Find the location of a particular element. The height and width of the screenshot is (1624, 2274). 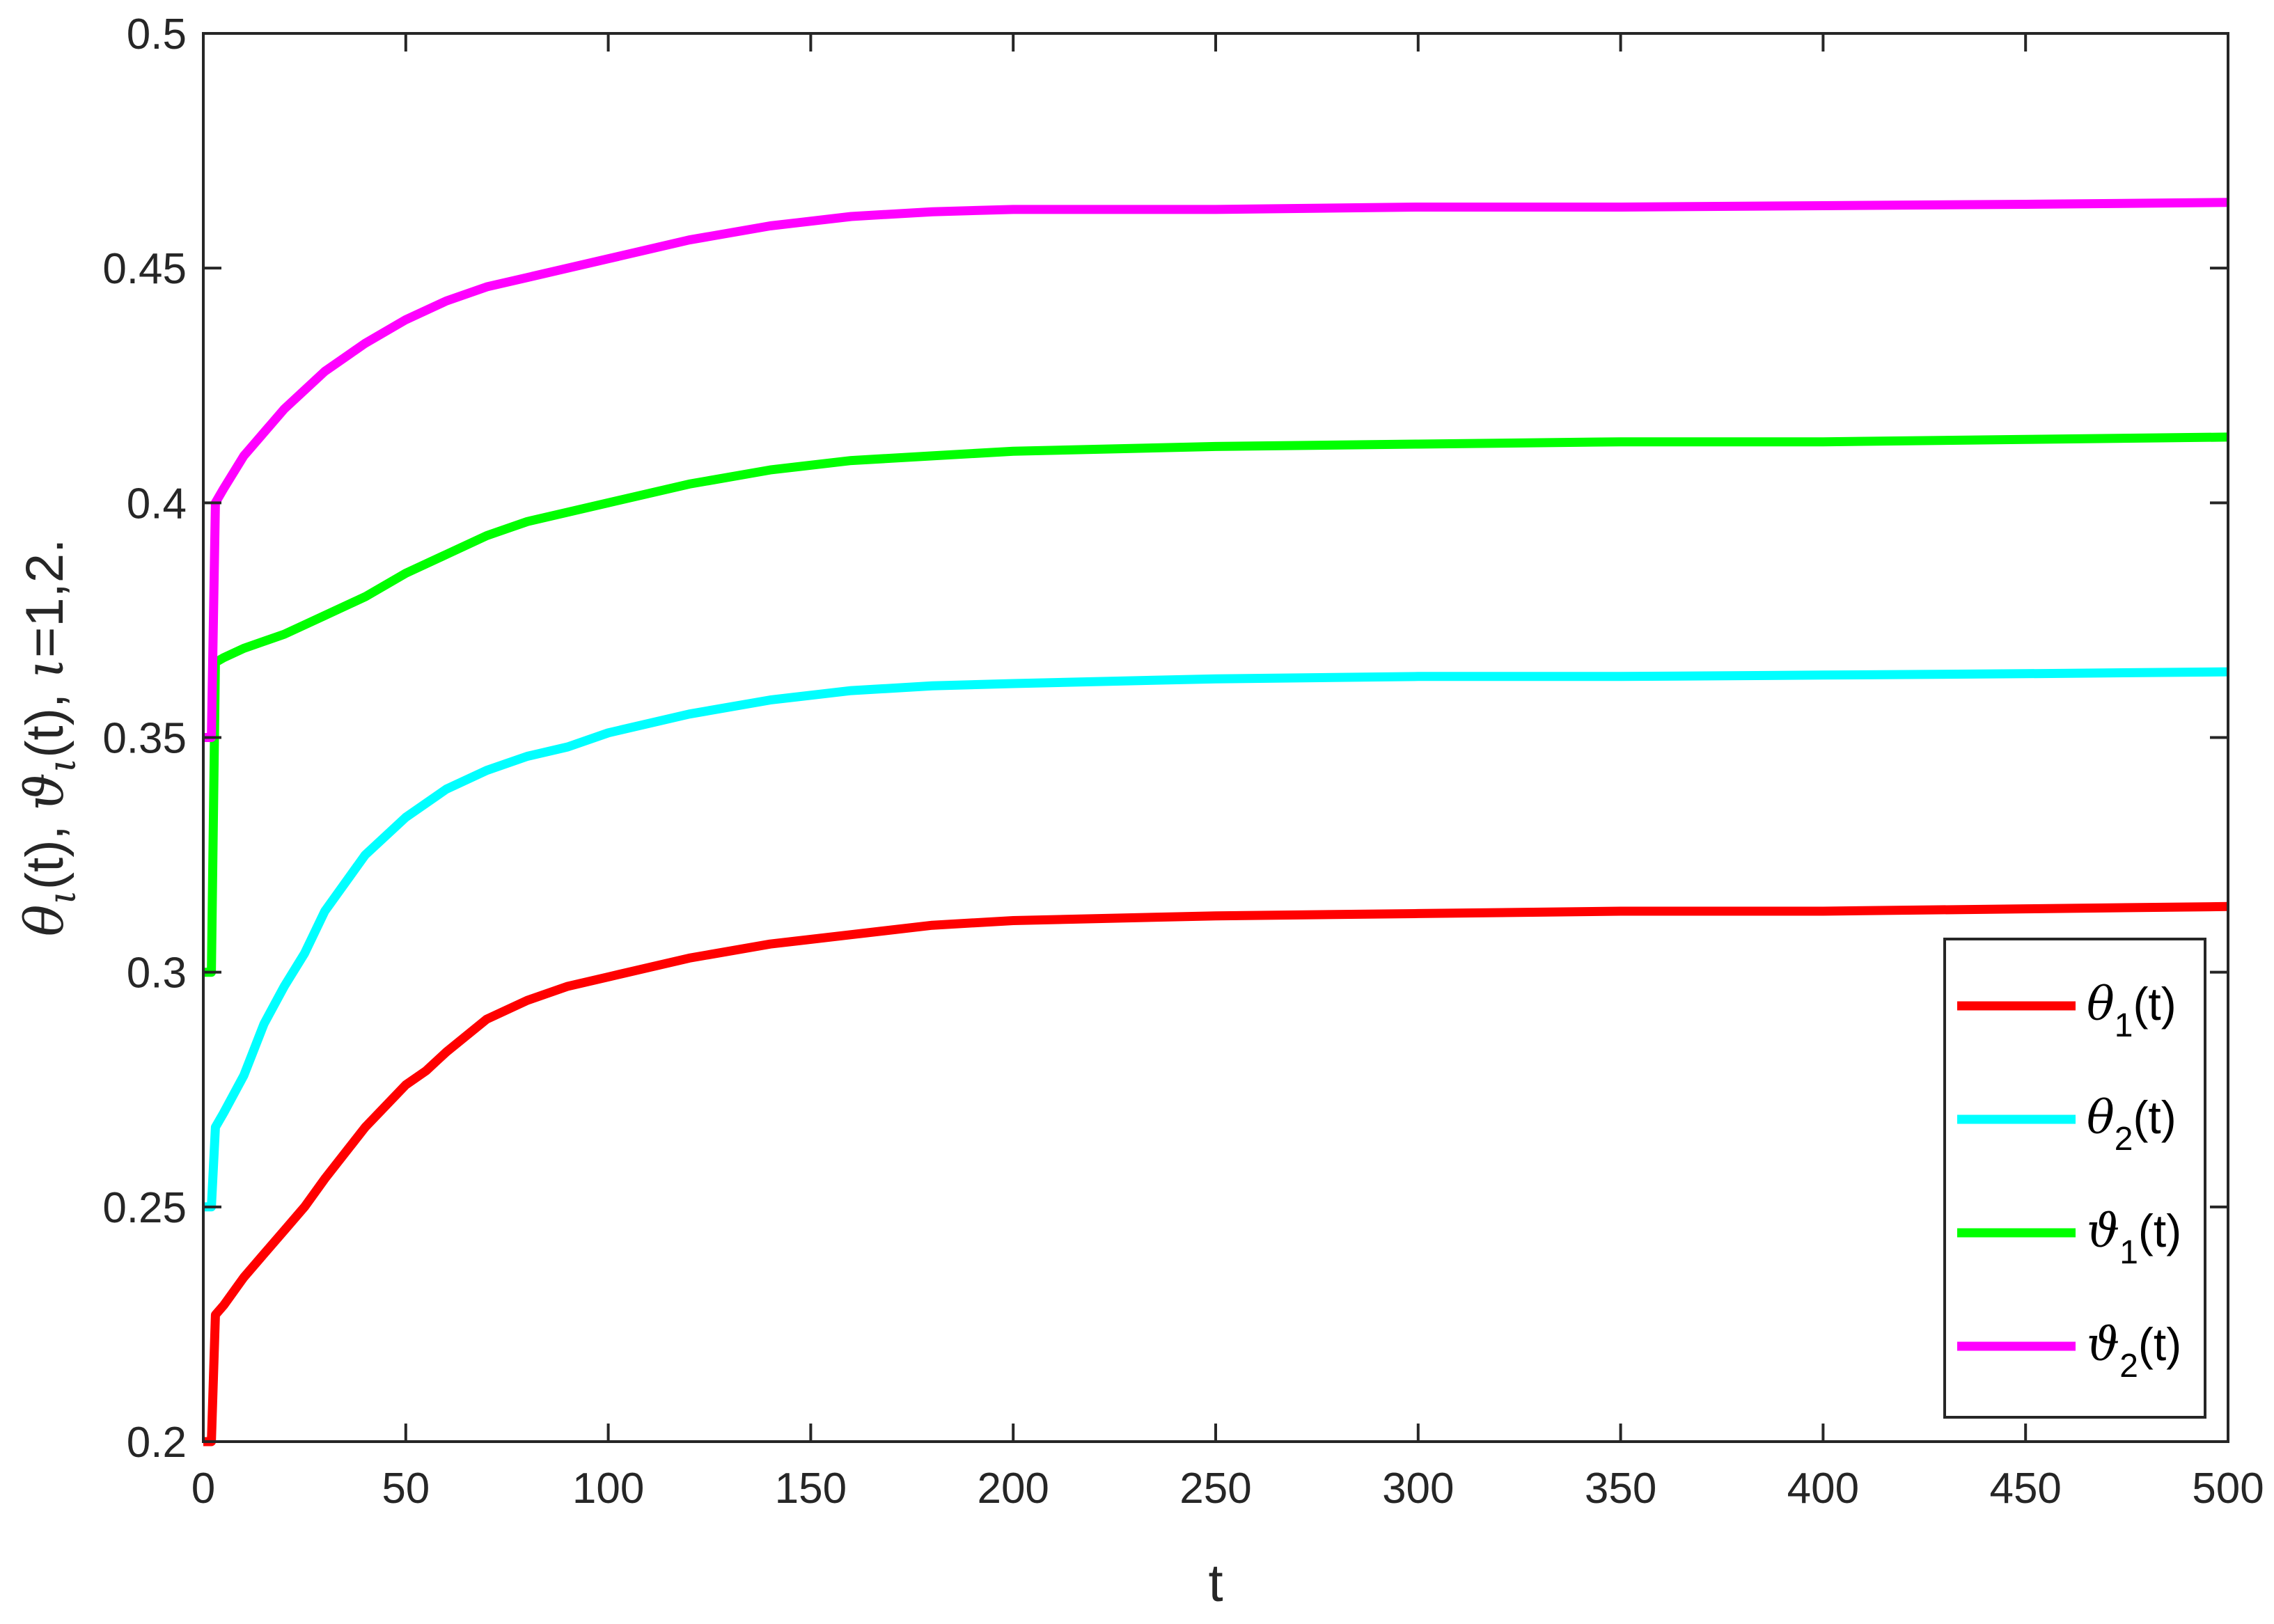

y-tick-label: 0.3 is located at coordinates (157, 974).